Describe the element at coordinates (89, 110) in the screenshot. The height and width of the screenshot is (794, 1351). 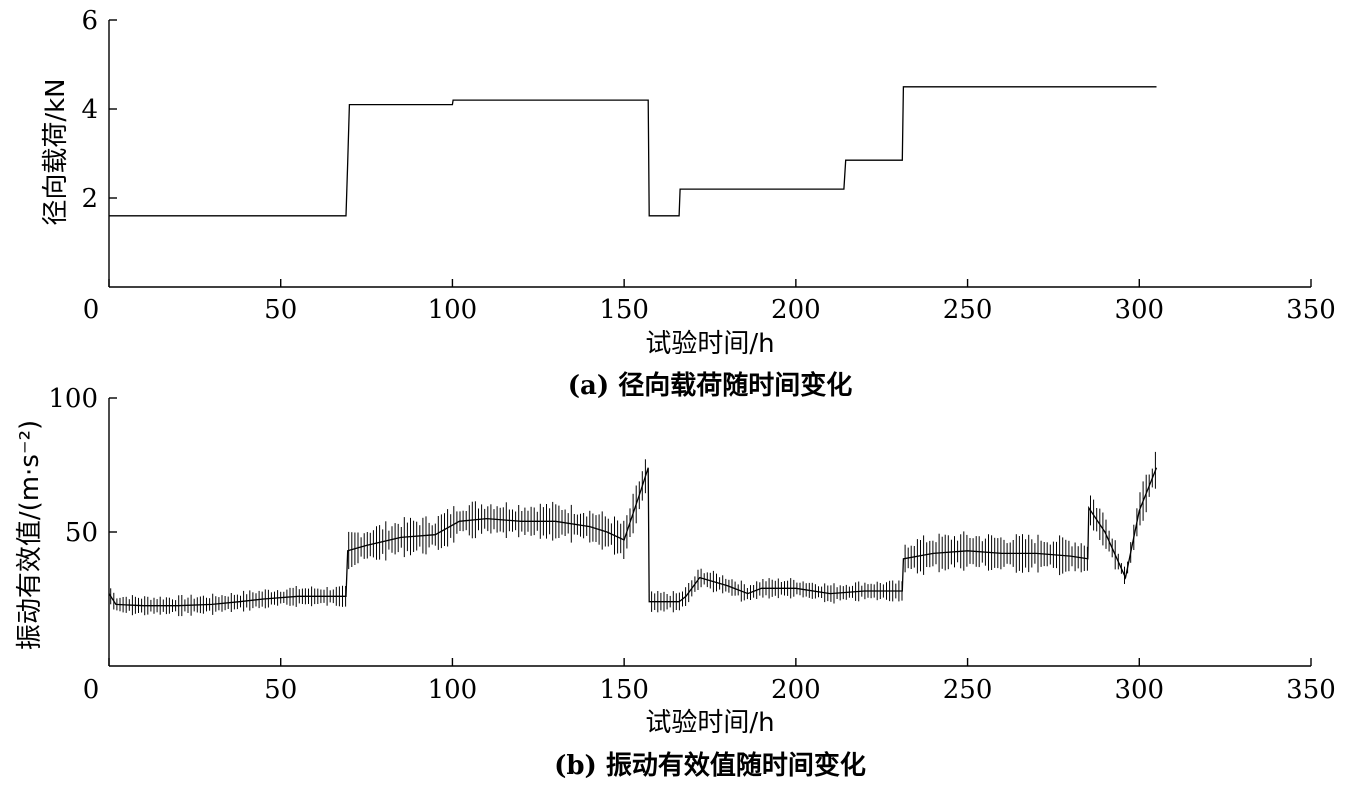
I see `y-tick-label: 4` at that location.